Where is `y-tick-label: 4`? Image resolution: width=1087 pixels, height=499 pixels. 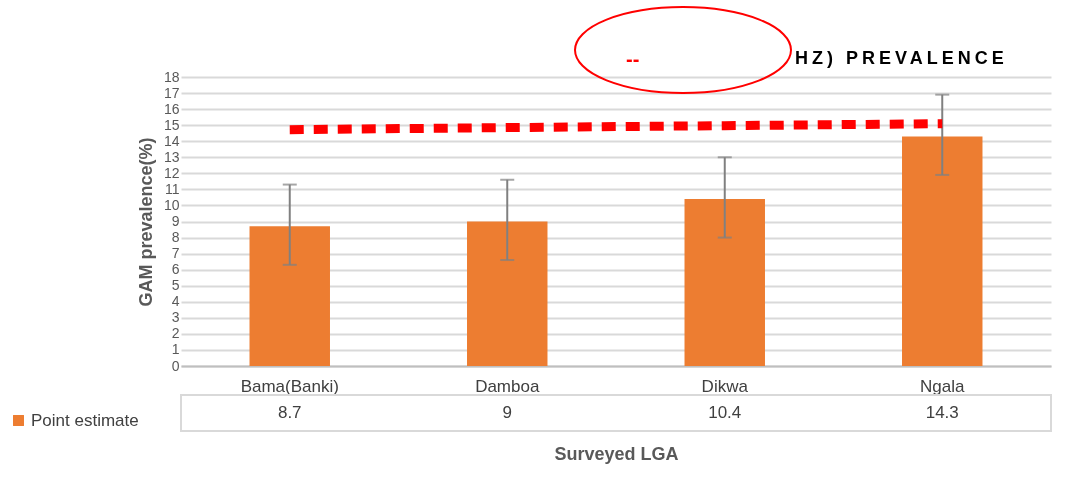 y-tick-label: 4 is located at coordinates (175, 301).